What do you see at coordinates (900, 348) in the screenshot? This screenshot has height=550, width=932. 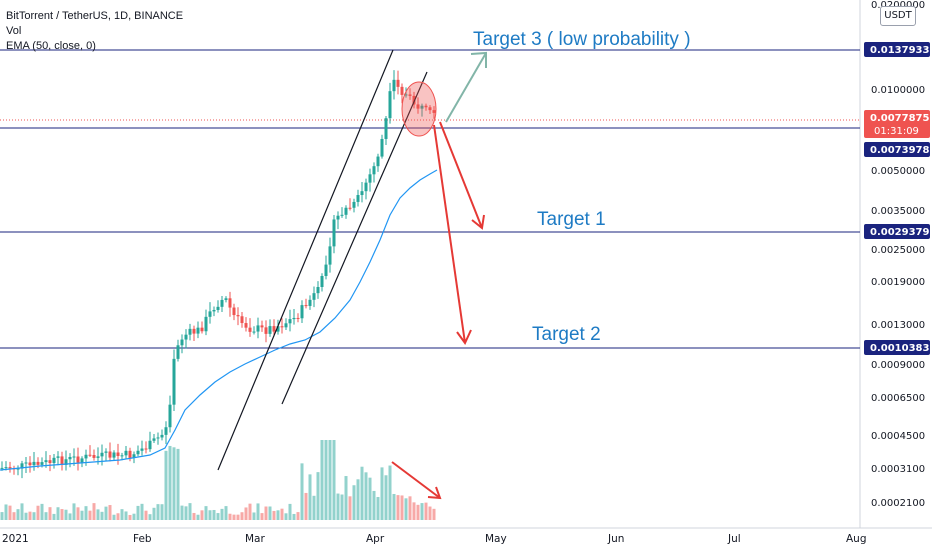 I see `svg-text: 0.0010383` at bounding box center [900, 348].